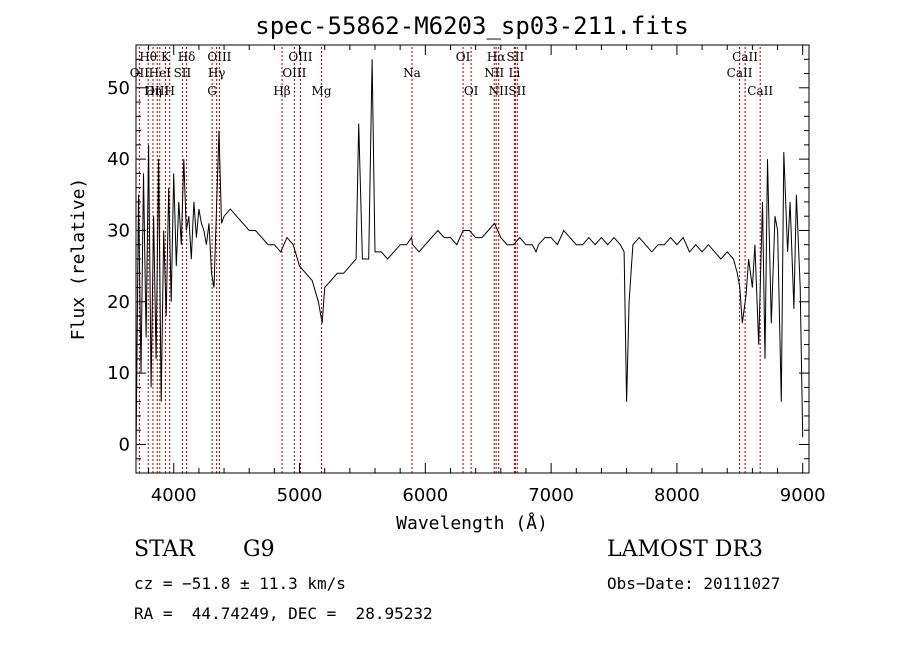 Image resolution: width=900 pixels, height=649 pixels. What do you see at coordinates (118, 230) in the screenshot?
I see `y-tick-label-3: 30` at bounding box center [118, 230].